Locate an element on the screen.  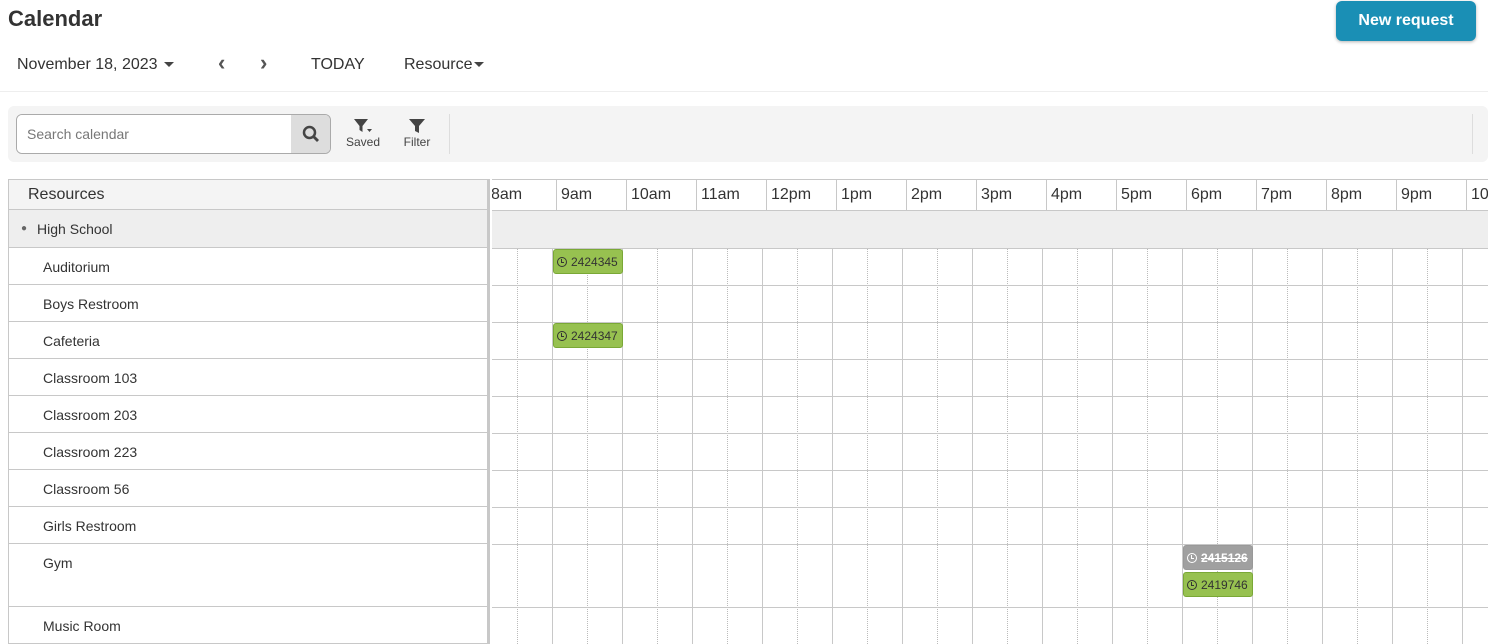
event-id: 2419746 is located at coordinates (1224, 584).